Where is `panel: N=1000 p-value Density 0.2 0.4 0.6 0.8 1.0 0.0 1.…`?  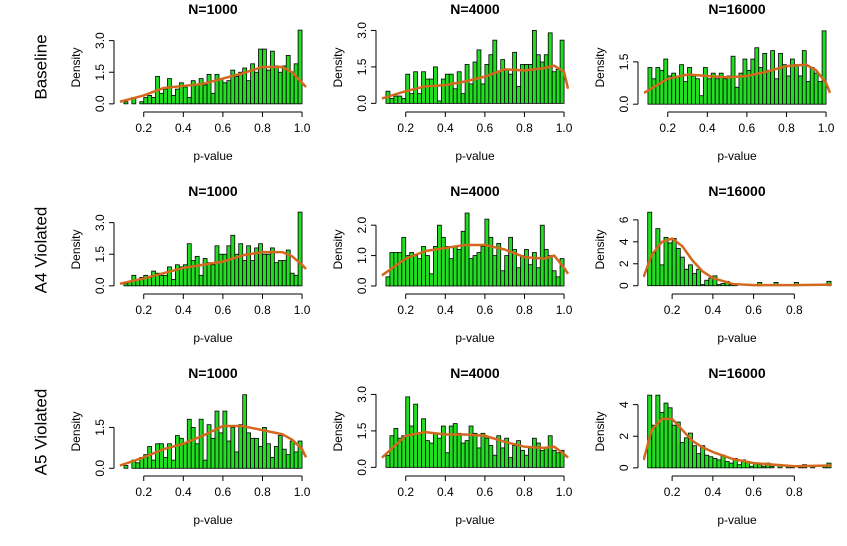
panel: N=1000 p-value Density 0.2 0.4 0.6 0.8 1.0 0.0 1.… is located at coordinates (190, 264).